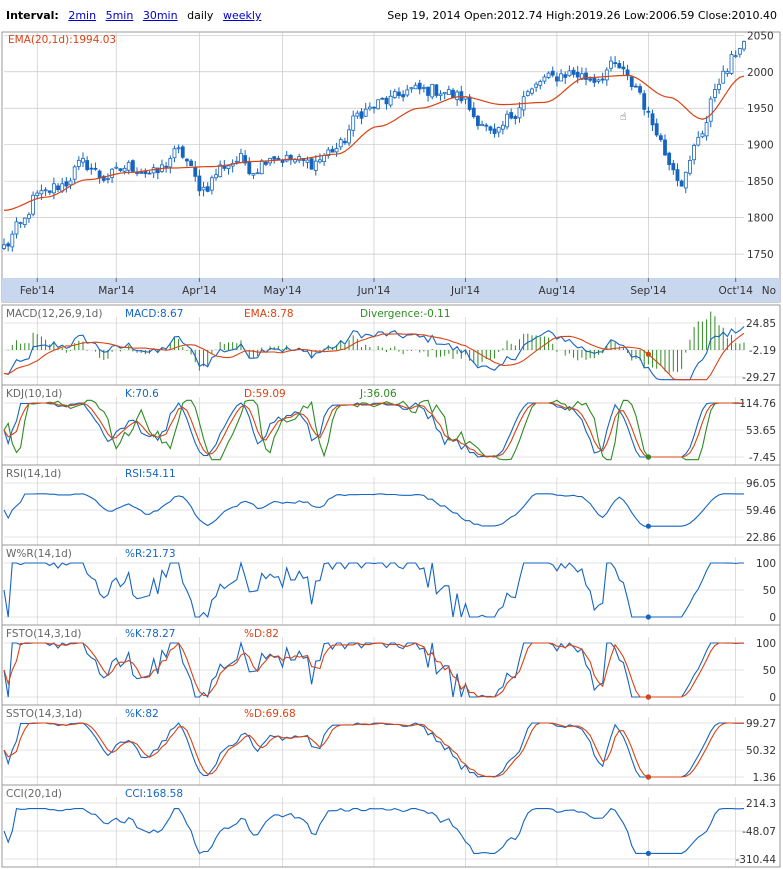  I want to click on date-axis-label: No, so click(769, 291).